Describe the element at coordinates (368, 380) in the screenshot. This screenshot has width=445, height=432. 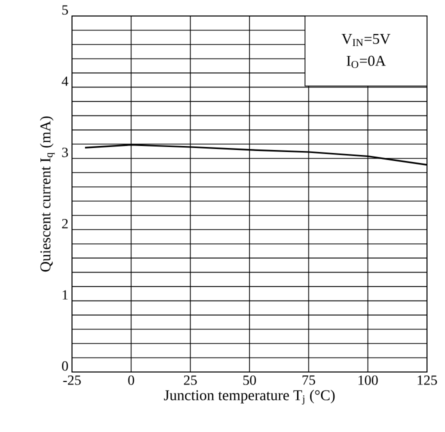
I see `x-tick-label: 100` at that location.